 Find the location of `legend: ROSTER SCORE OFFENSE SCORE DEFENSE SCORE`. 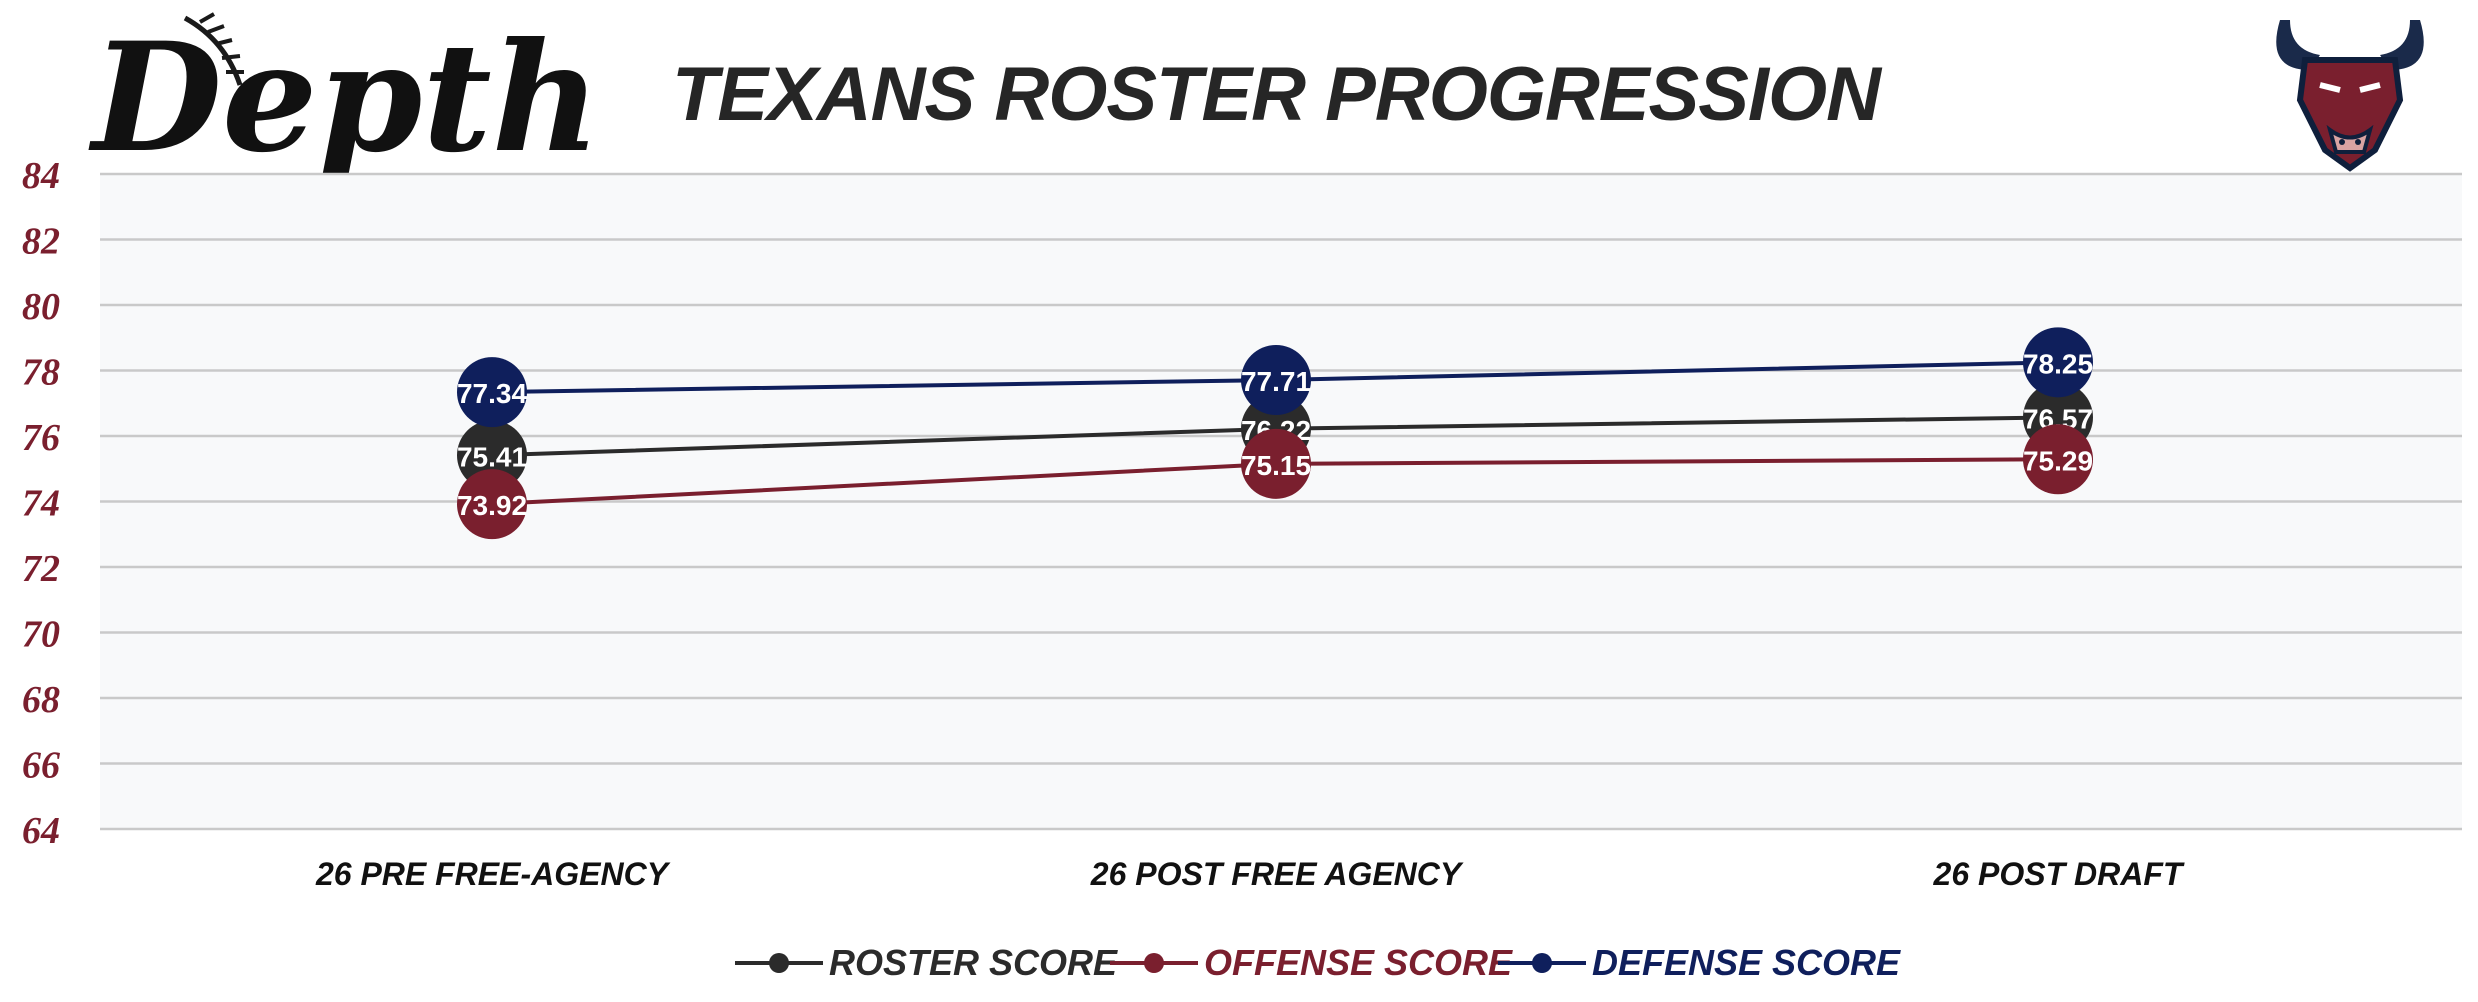

legend: ROSTER SCORE OFFENSE SCORE DEFENSE SCORE is located at coordinates (1318, 962).